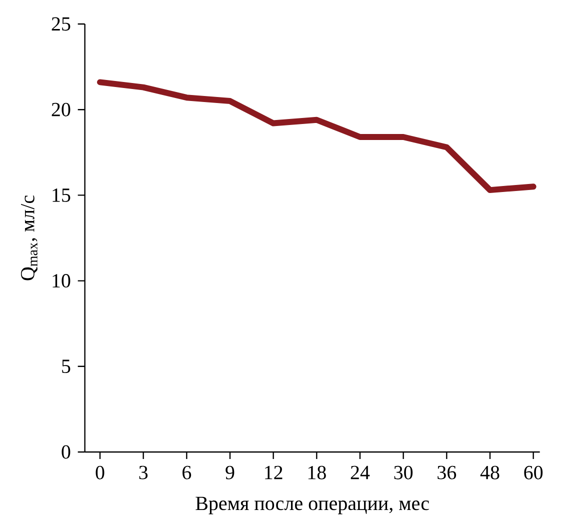 This screenshot has width=569, height=526. I want to click on x-tick-label: 36, so click(447, 473).